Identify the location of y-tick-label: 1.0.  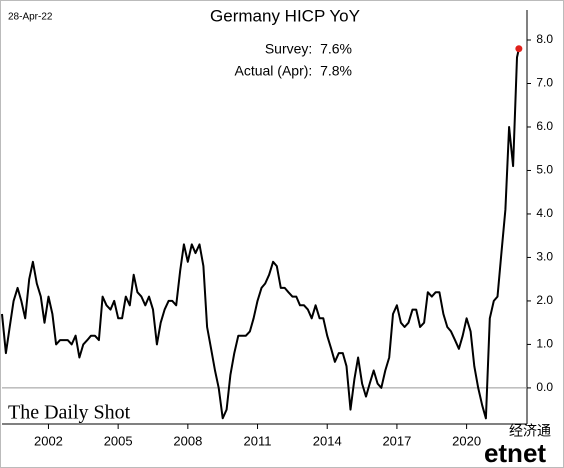
(544, 344).